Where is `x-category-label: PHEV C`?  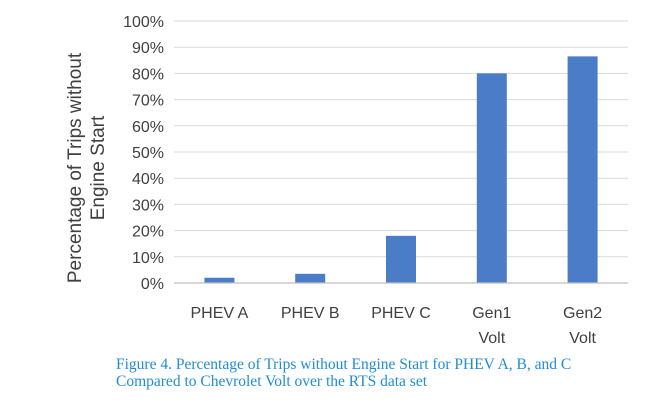 x-category-label: PHEV C is located at coordinates (401, 313).